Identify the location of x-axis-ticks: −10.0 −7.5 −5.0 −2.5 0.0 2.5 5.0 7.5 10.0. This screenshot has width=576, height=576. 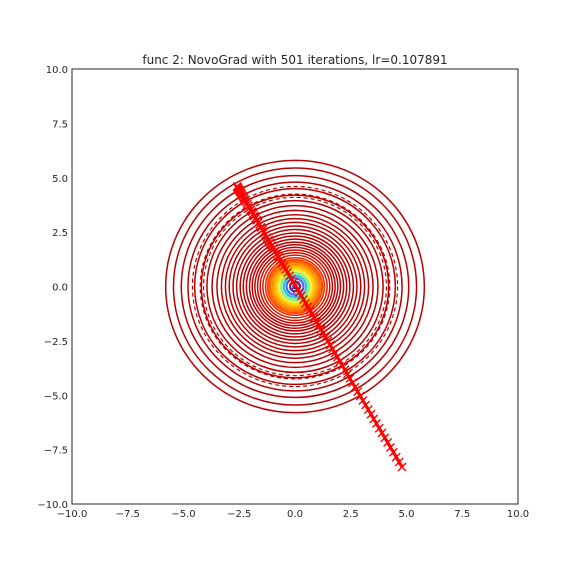
(293, 514).